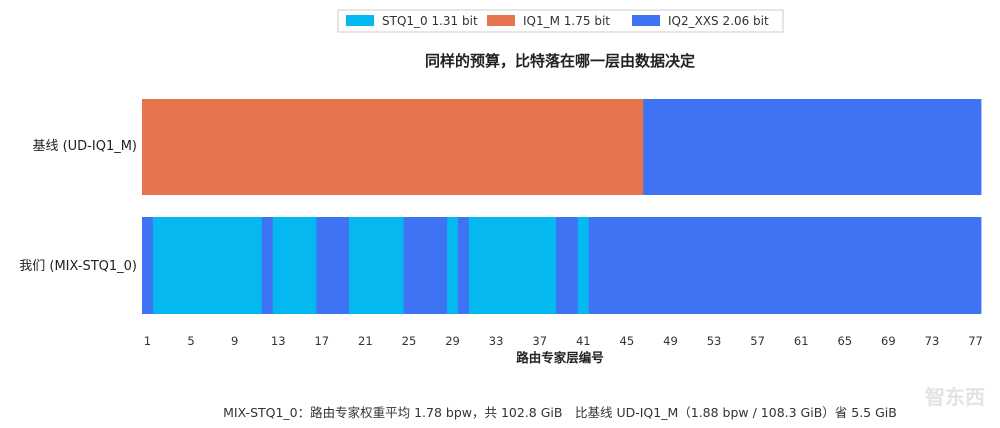  I want to click on x-tick-label-9: 9, so click(234, 341).